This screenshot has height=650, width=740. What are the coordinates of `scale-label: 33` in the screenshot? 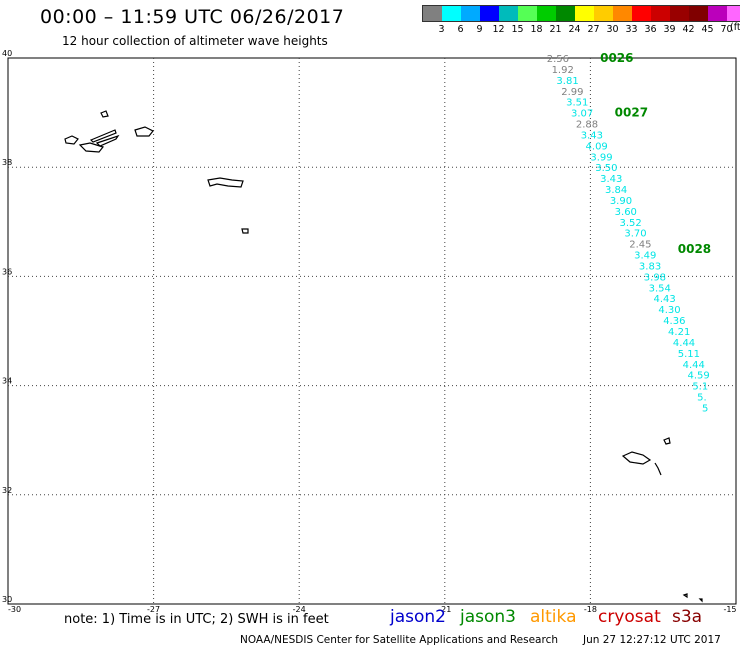 It's located at (631, 29).